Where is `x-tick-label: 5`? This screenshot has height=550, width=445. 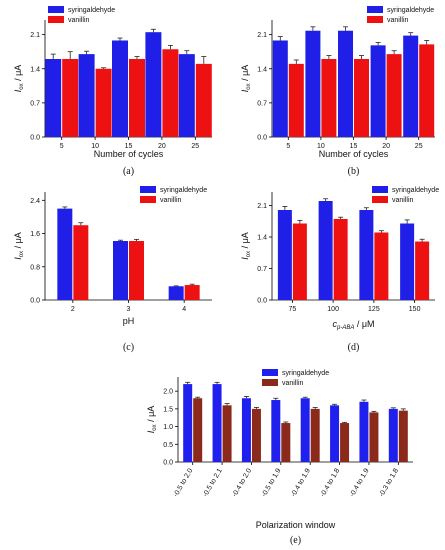 x-tick-label: 5 is located at coordinates (62, 146).